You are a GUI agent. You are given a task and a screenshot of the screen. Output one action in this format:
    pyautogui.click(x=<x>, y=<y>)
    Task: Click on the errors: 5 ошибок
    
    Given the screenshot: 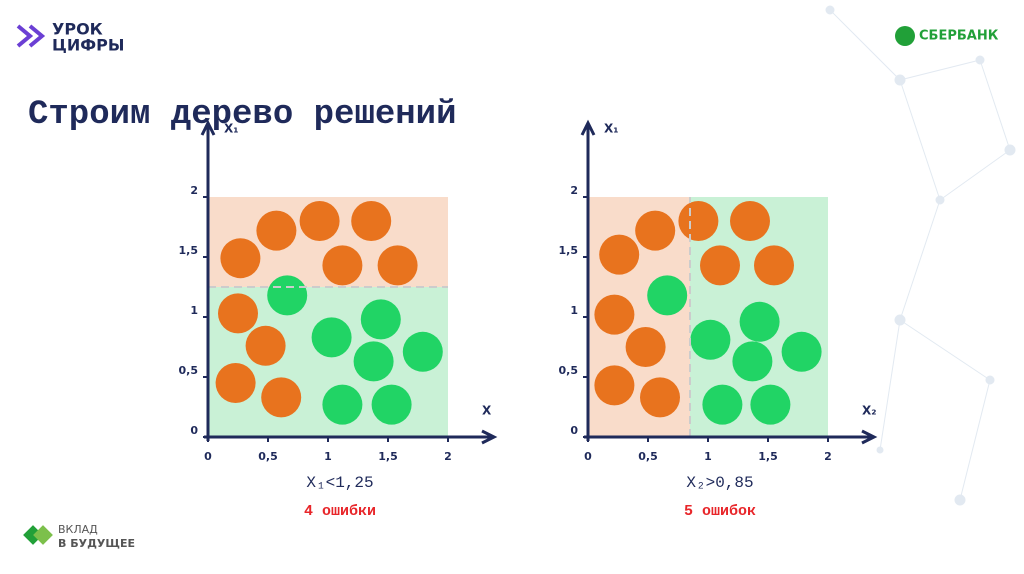 What is the action you would take?
    pyautogui.click(x=720, y=511)
    